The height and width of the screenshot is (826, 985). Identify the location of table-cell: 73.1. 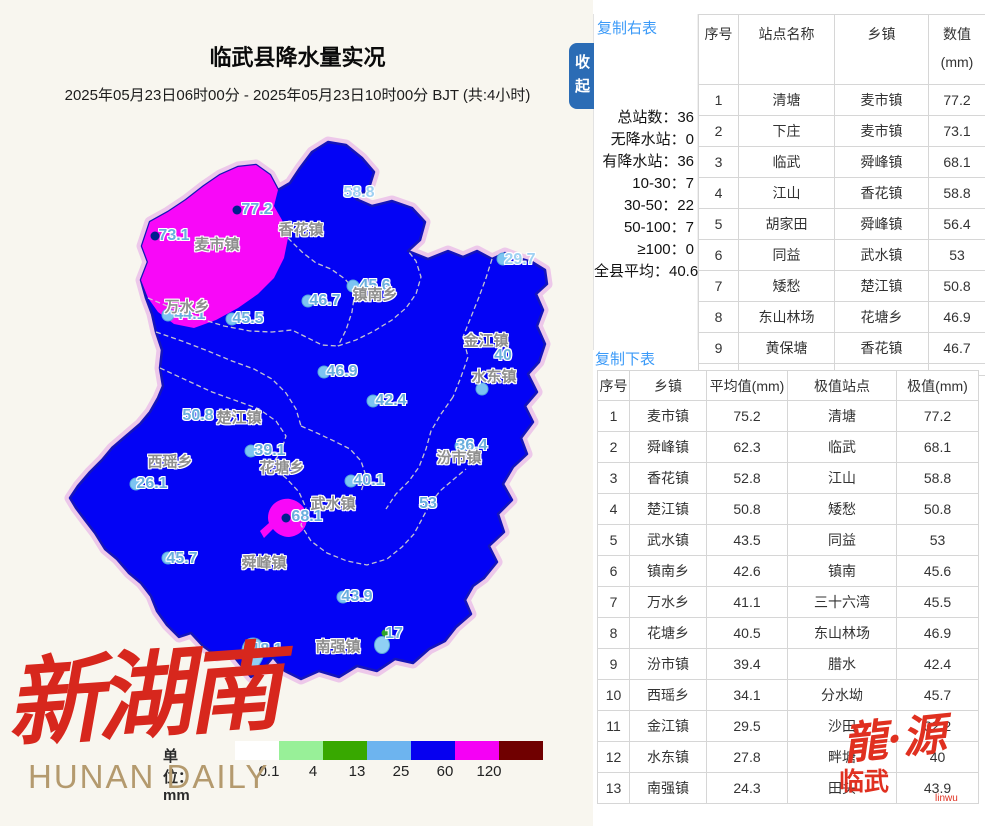
(956, 131).